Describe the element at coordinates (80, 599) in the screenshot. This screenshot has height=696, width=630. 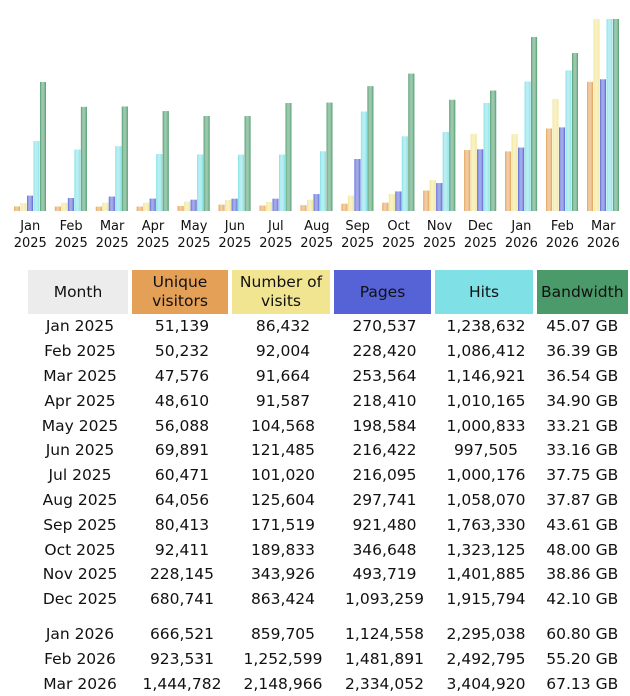
I see `cell-month: Dec 2025` at that location.